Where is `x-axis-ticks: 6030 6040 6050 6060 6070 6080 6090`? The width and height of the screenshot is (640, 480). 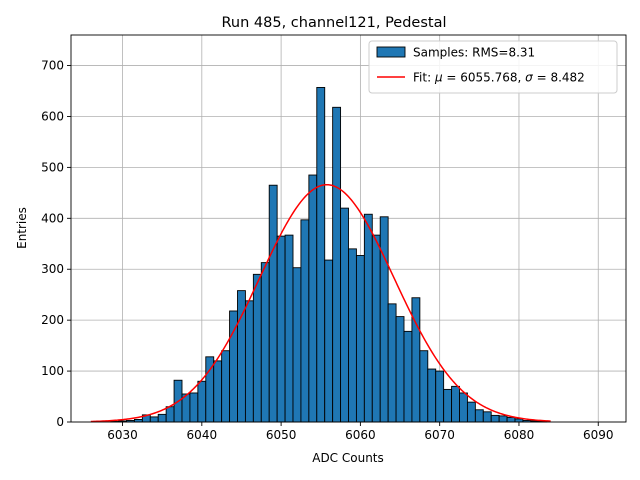 x-axis-ticks: 6030 6040 6050 6060 6070 6080 6090 is located at coordinates (360, 432).